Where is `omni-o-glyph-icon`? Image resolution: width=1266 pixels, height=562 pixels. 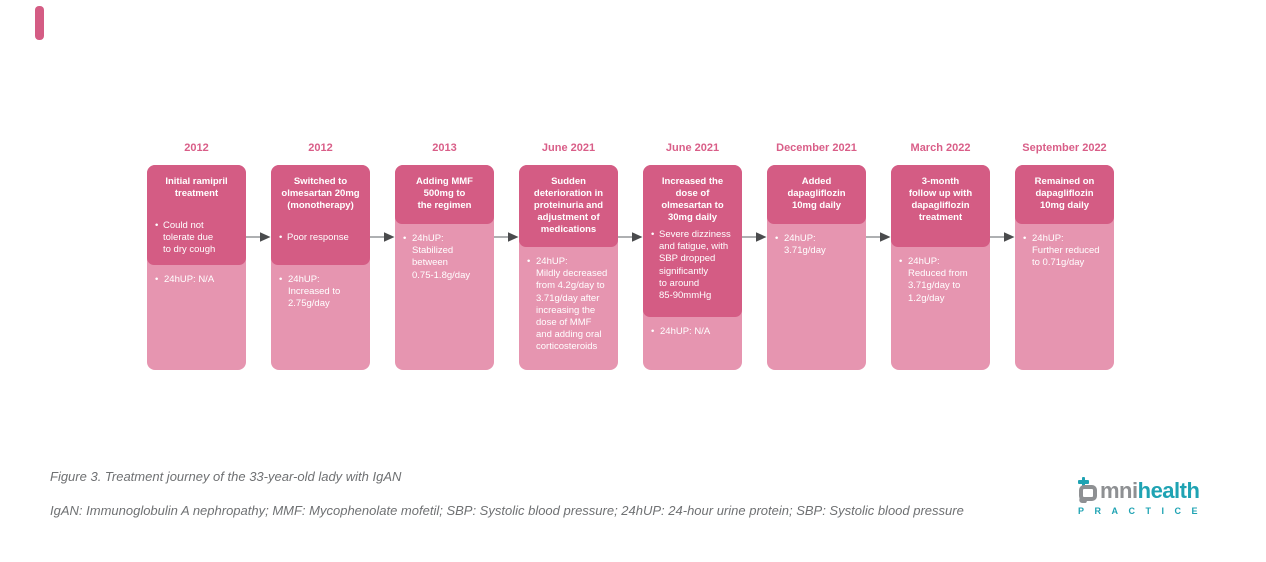 omni-o-glyph-icon is located at coordinates (1089, 489).